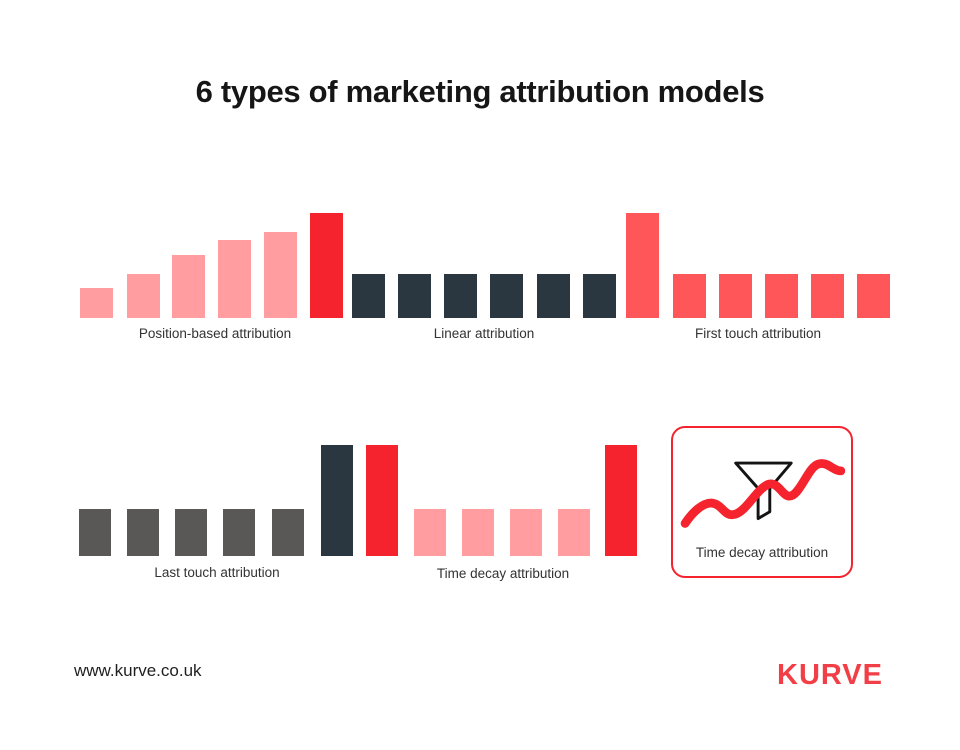  I want to click on group-label: Time decay attribution, so click(503, 573).